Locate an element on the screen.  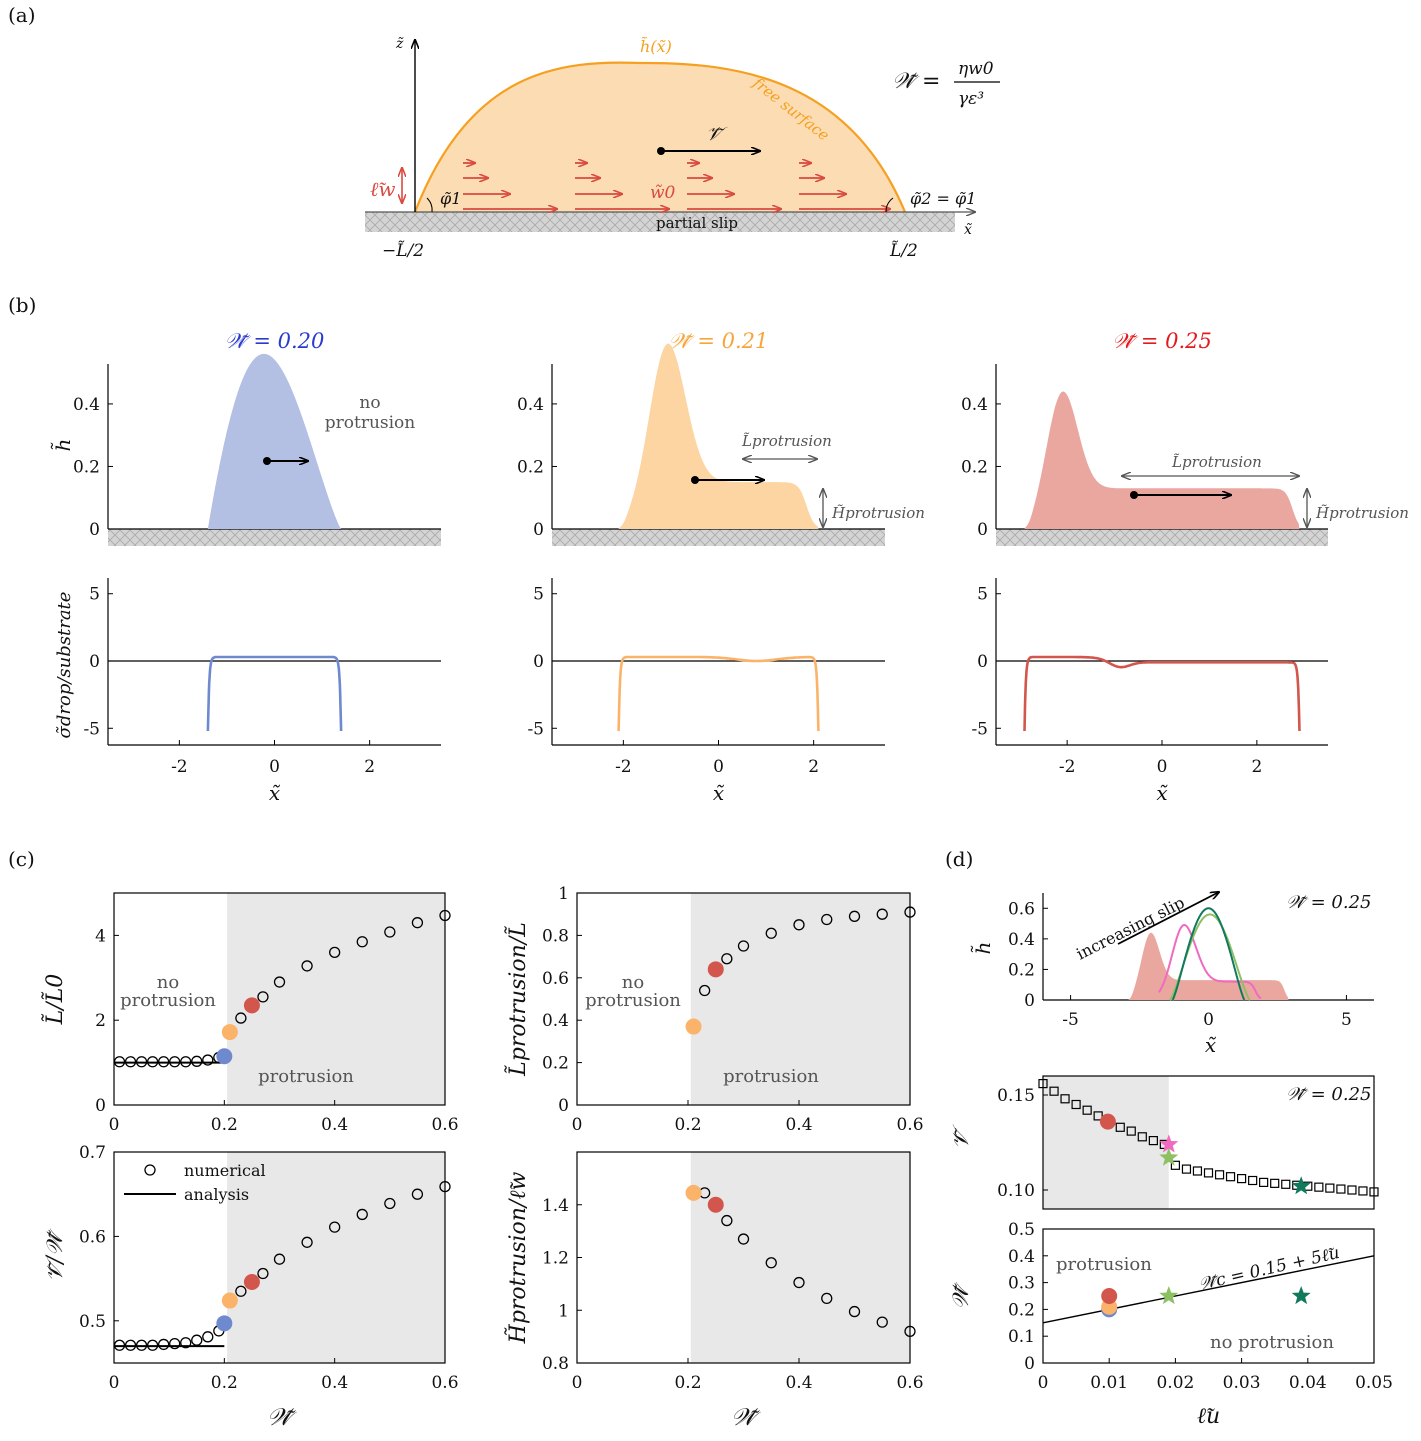
y-axis-title: L̃/L̃0 is located at coordinates (55, 1000).